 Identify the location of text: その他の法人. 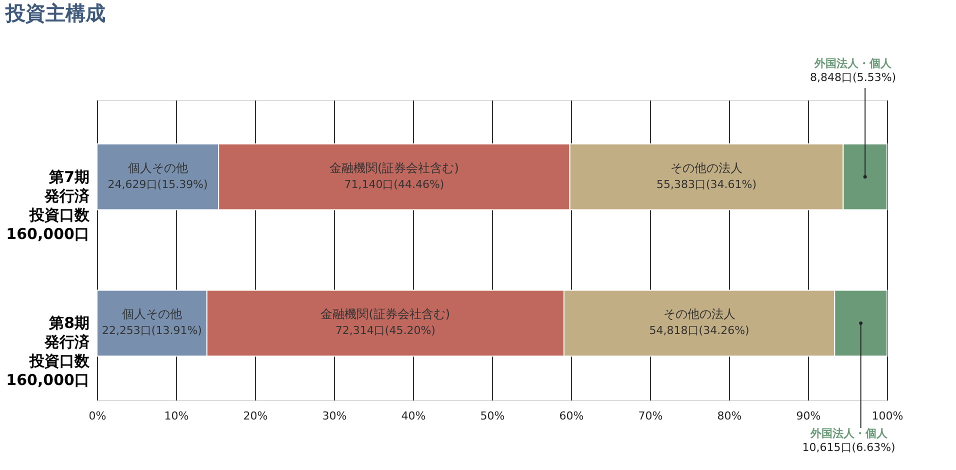
(706, 167).